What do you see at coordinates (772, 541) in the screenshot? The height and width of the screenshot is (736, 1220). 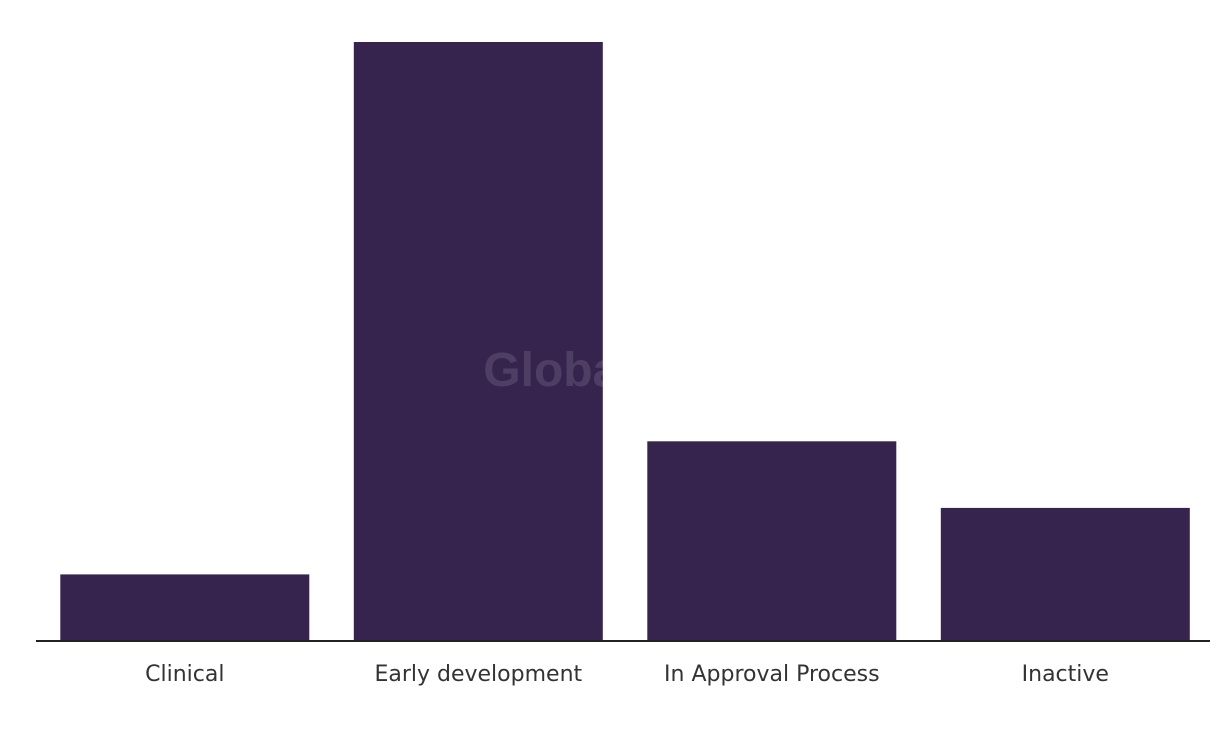 I see `bar-in-approval-process` at bounding box center [772, 541].